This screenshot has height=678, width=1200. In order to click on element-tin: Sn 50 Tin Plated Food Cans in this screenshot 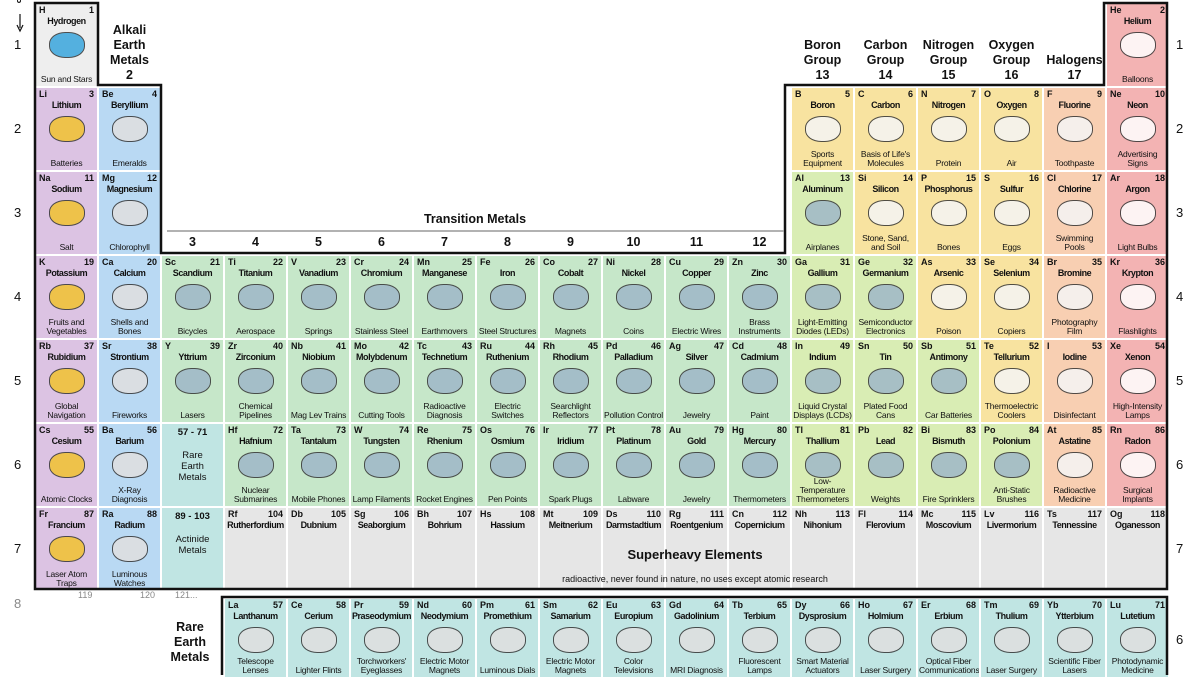, I will do `click(885, 381)`.